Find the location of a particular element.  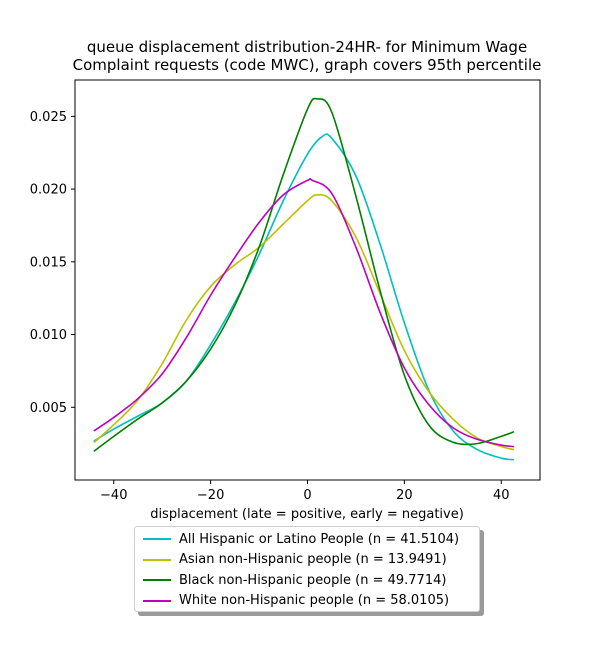

x-tick-label: 20 is located at coordinates (404, 495).